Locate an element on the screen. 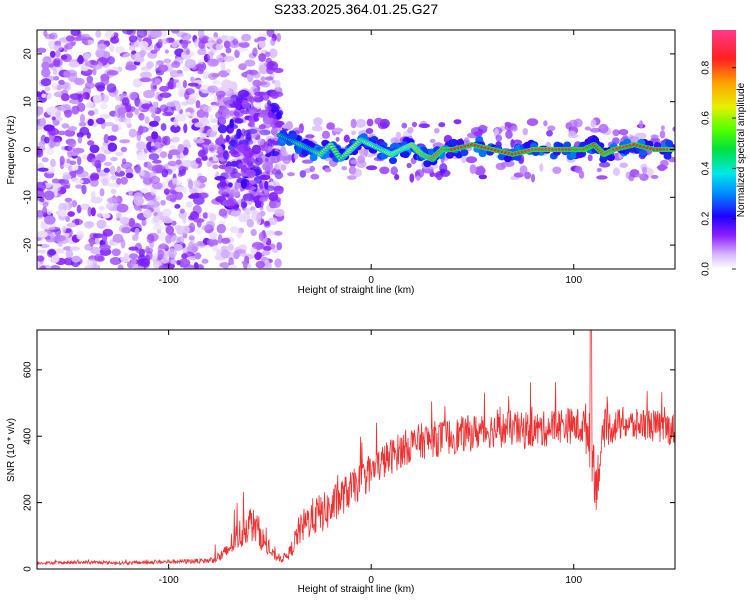  y-tick-label: 600 is located at coordinates (28, 369).